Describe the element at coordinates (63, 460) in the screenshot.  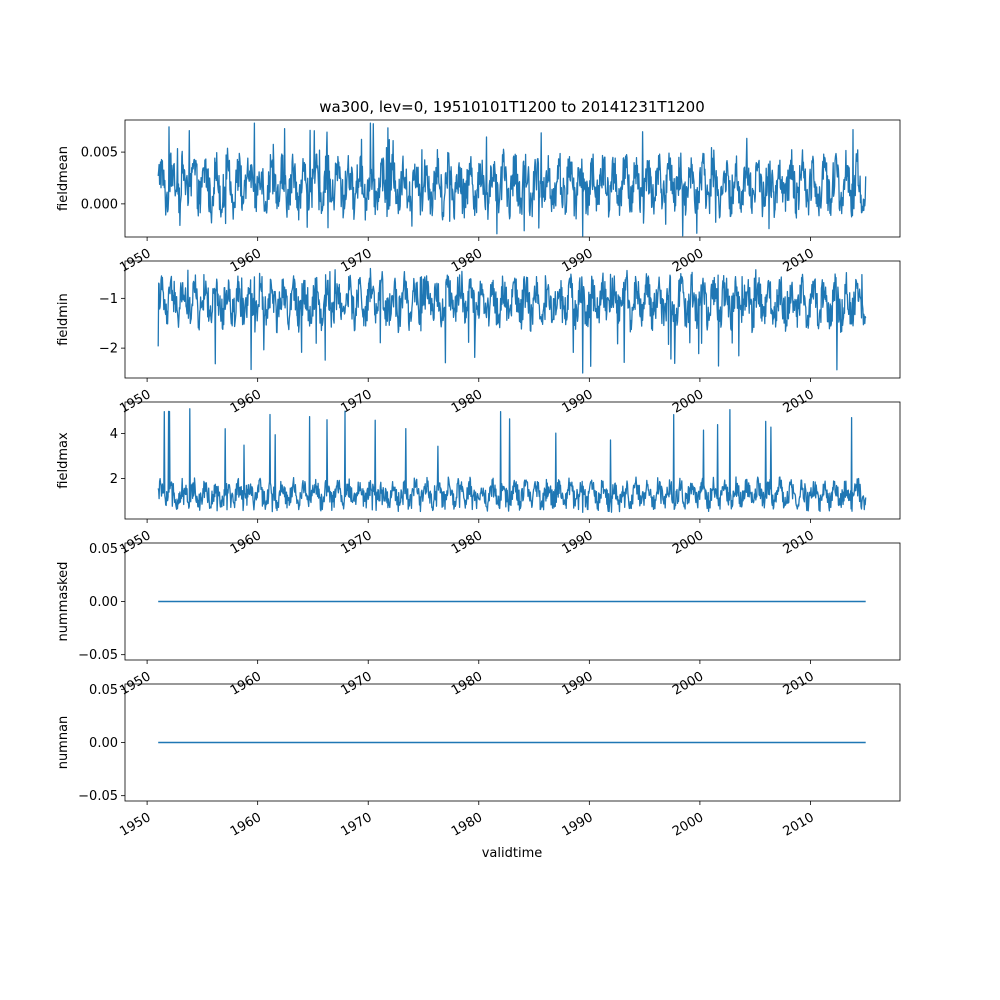
I see `fieldmax-y-axis-label: fieldmax` at that location.